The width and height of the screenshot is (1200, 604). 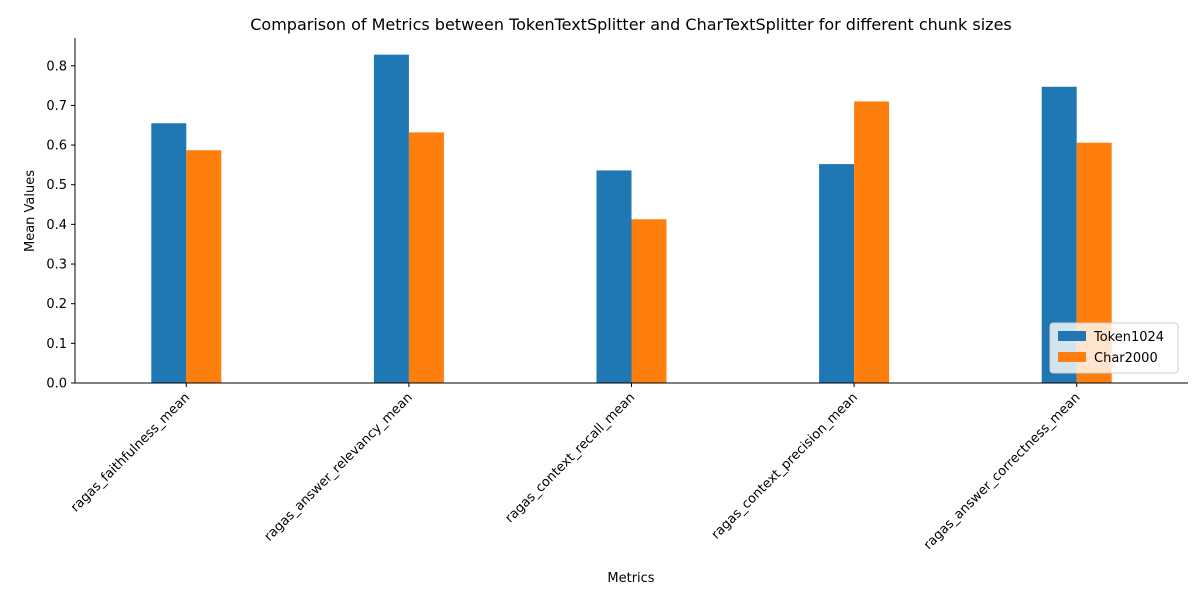 I want to click on x-tick-label: ragas_context_precision_mean, so click(x=785, y=466).